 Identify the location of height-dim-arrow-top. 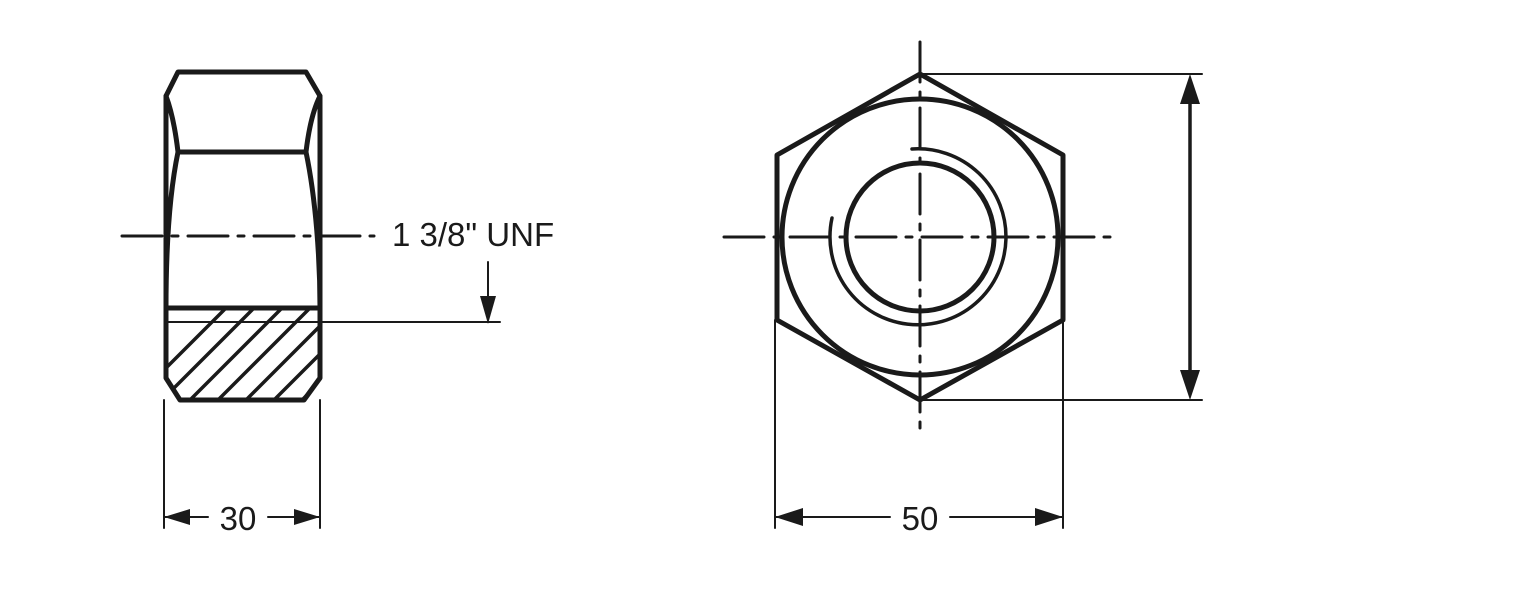
(1190, 89).